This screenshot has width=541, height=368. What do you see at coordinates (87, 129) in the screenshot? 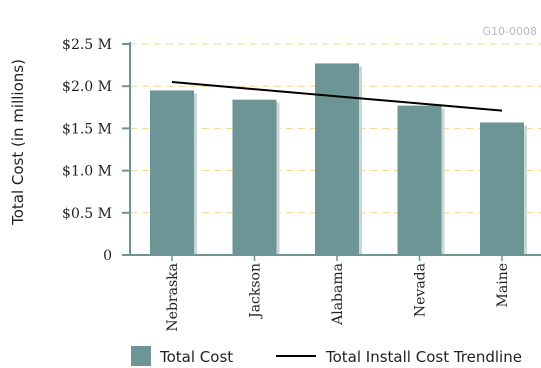
I see `y-tick-label: $1.5 M` at bounding box center [87, 129].